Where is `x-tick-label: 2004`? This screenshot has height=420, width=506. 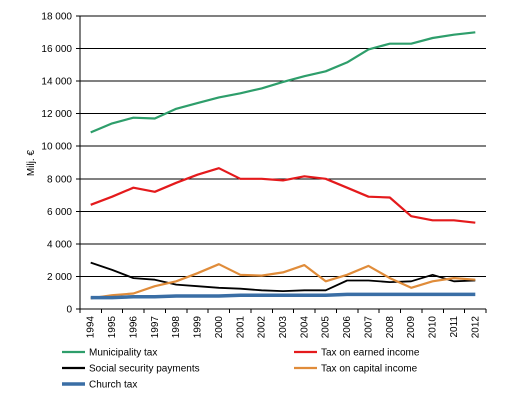
x-tick-label: 2004 is located at coordinates (304, 327).